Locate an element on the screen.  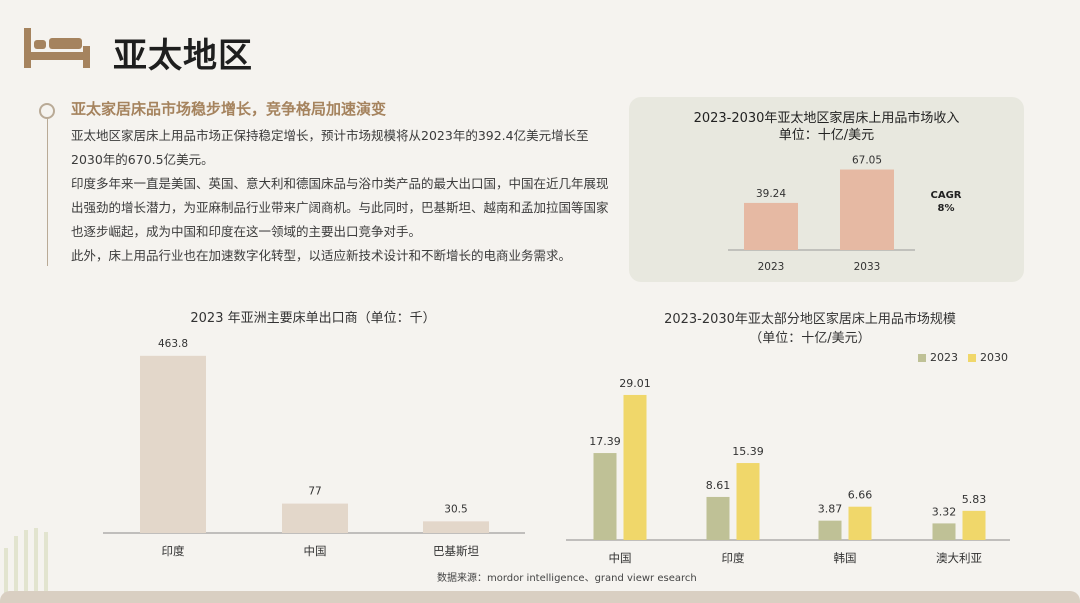
market-size-data-label: 15.39 is located at coordinates (748, 451).